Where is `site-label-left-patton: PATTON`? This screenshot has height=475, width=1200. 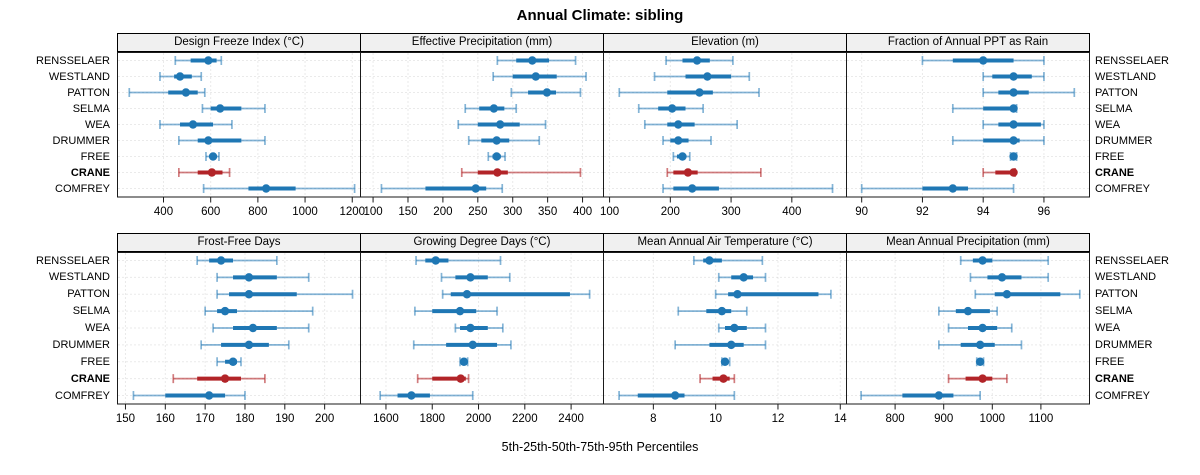
site-label-left-patton: PATTON is located at coordinates (88, 294).